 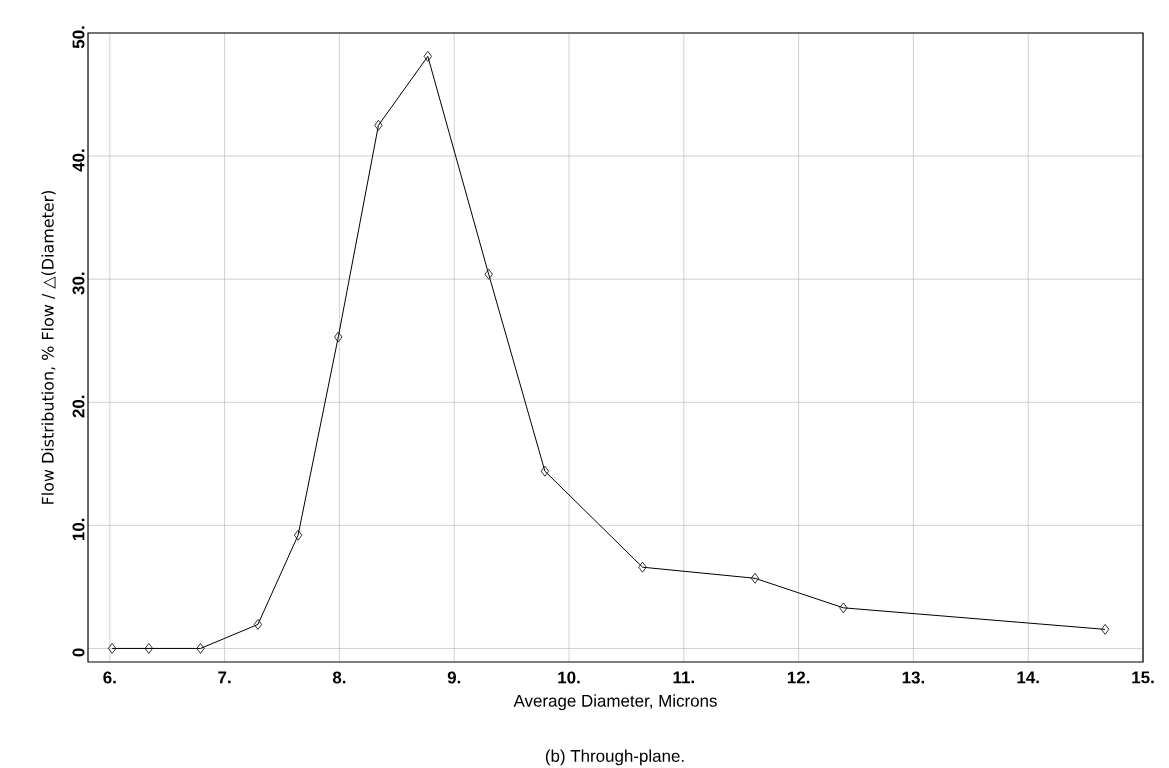 I want to click on x-tick-label: 13., so click(x=913, y=677).